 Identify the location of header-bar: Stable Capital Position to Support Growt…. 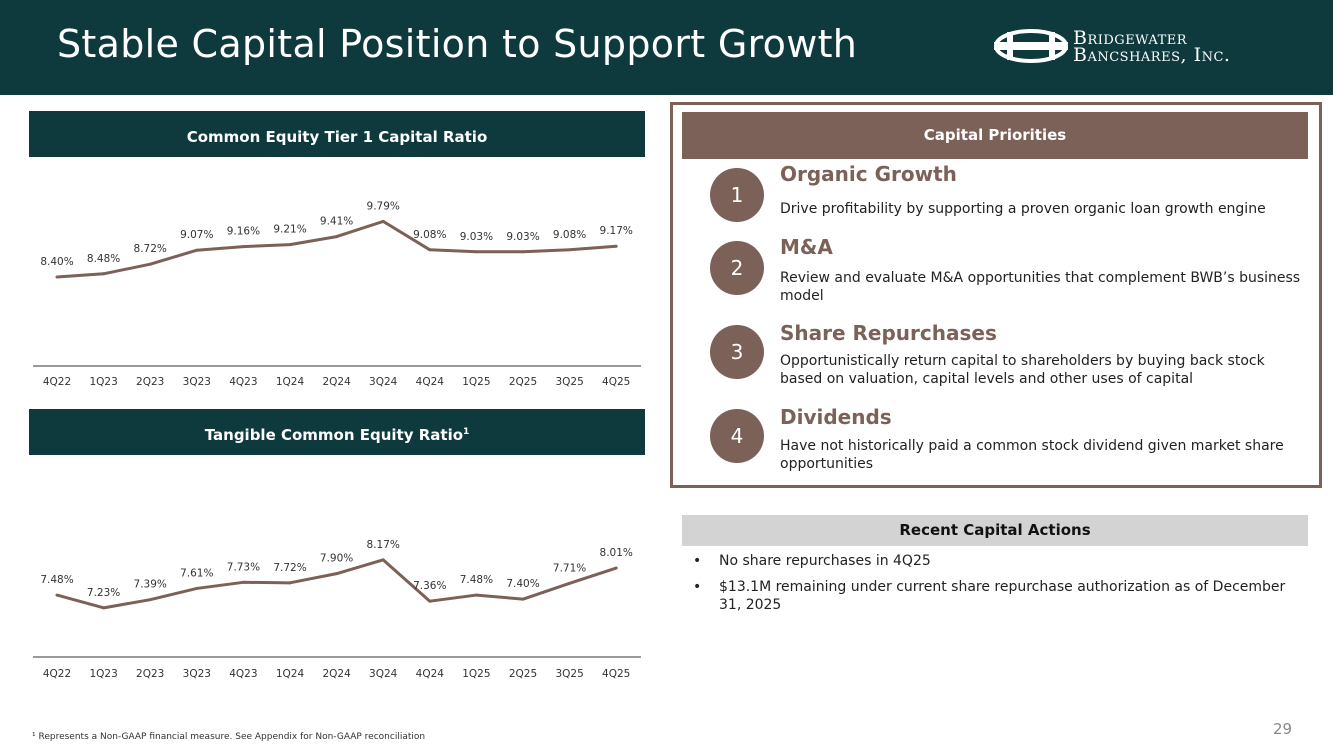
(666, 47).